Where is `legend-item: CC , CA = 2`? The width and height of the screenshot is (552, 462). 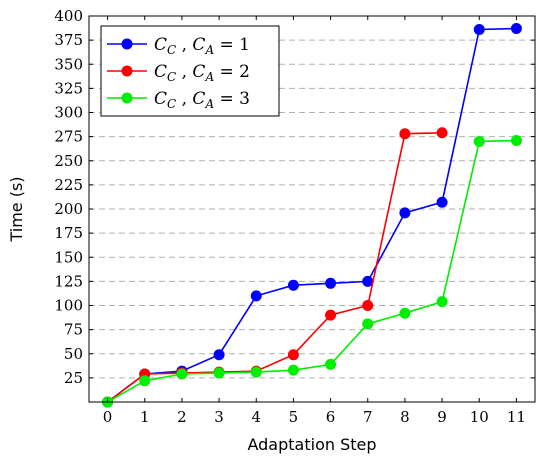 legend-item: CC , CA = 2 is located at coordinates (178, 73).